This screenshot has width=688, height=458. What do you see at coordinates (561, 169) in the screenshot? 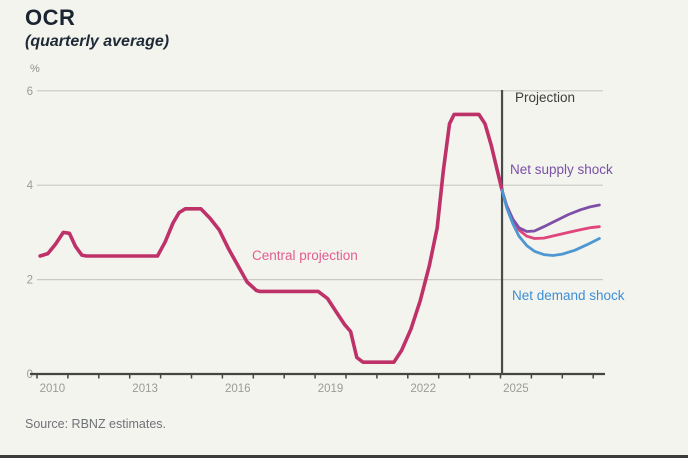
I see `net-supply-shock-label: Net supply shock` at bounding box center [561, 169].